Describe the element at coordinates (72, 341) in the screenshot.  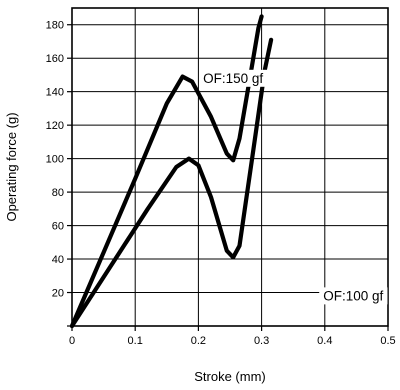
I see `x-tick-label: 0` at that location.